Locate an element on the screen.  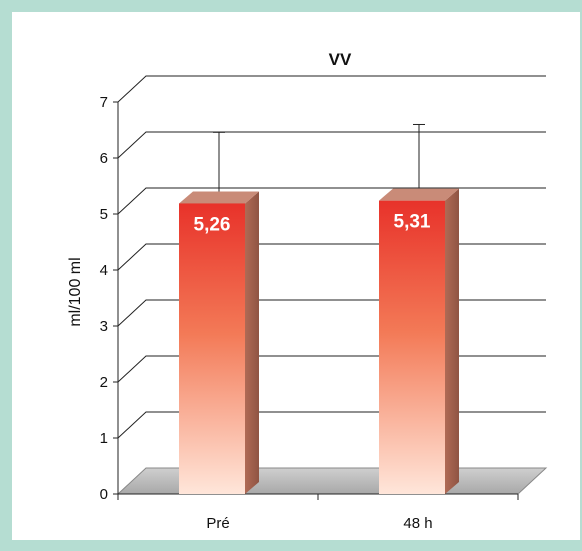
y-tick-label: 3 is located at coordinates (104, 326).